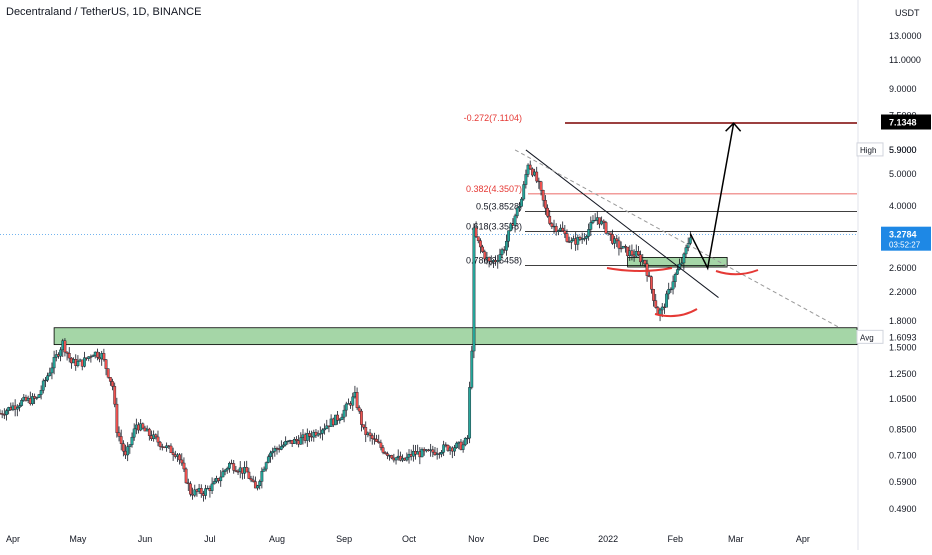 This screenshot has width=932, height=555. I want to click on axis-tag-label: High, so click(868, 150).